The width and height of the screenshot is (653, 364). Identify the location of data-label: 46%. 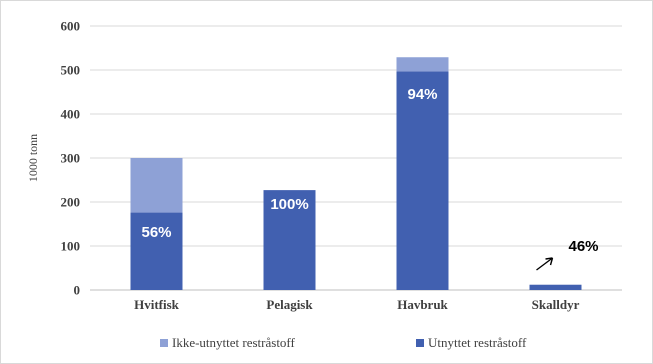
(583, 246).